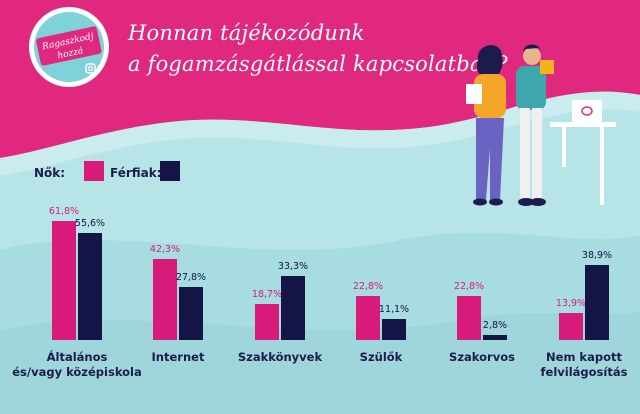 This screenshot has width=640, height=414. What do you see at coordinates (165, 249) in the screenshot?
I see `value-label-nok-2: 42,3%` at bounding box center [165, 249].